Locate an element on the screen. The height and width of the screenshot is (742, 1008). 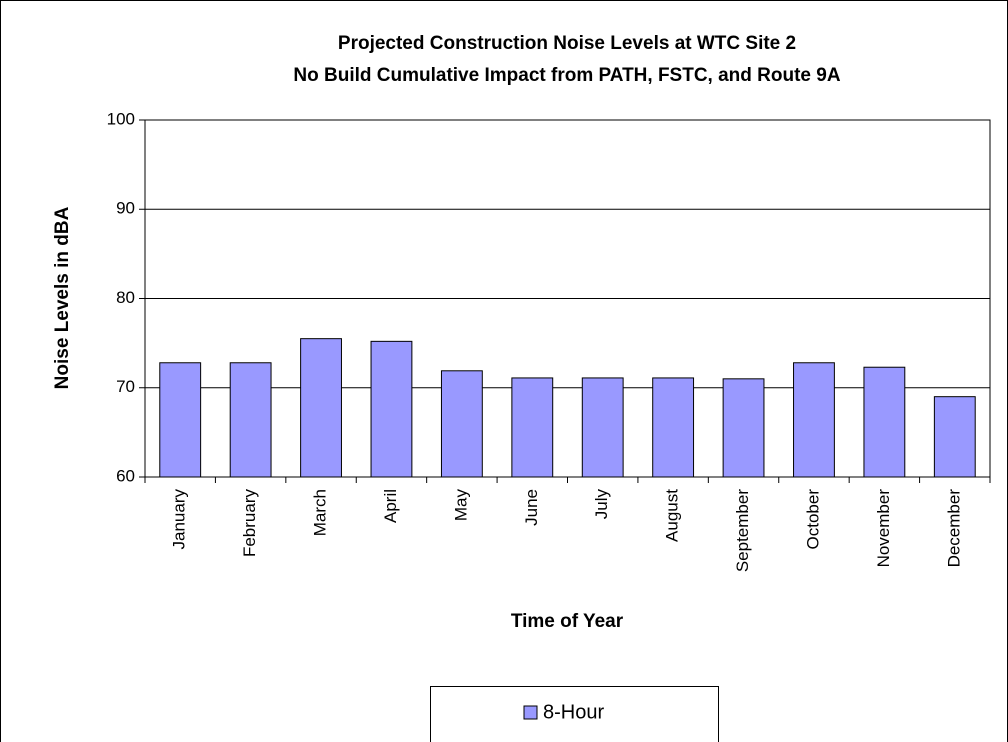
x-tick-label: May is located at coordinates (460, 505).